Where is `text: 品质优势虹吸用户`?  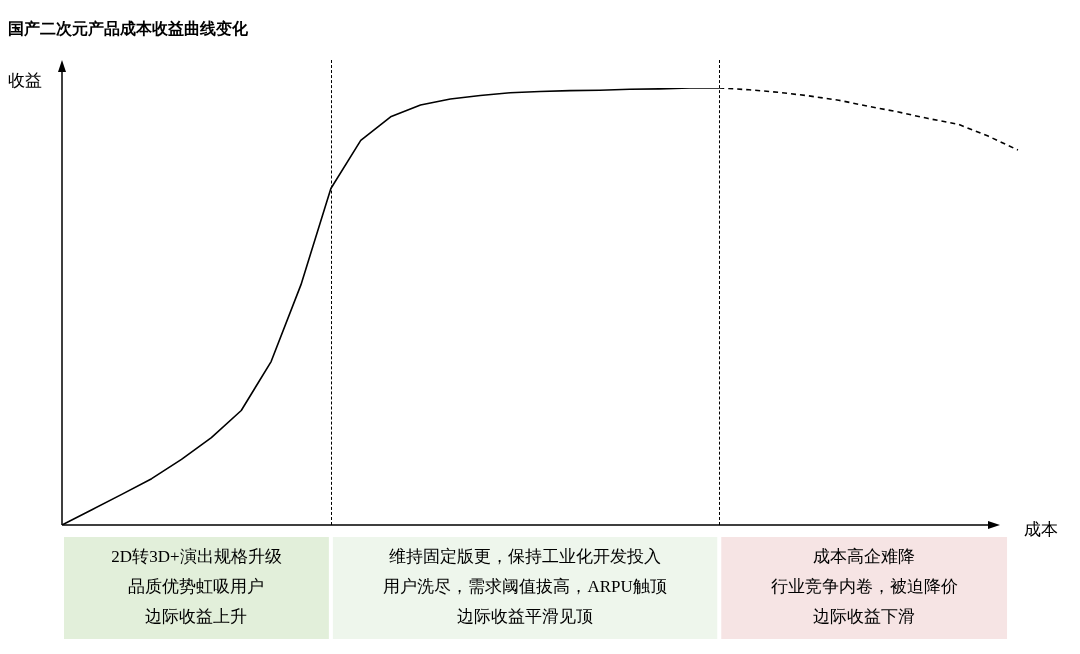
text: 品质优势虹吸用户 is located at coordinates (196, 587).